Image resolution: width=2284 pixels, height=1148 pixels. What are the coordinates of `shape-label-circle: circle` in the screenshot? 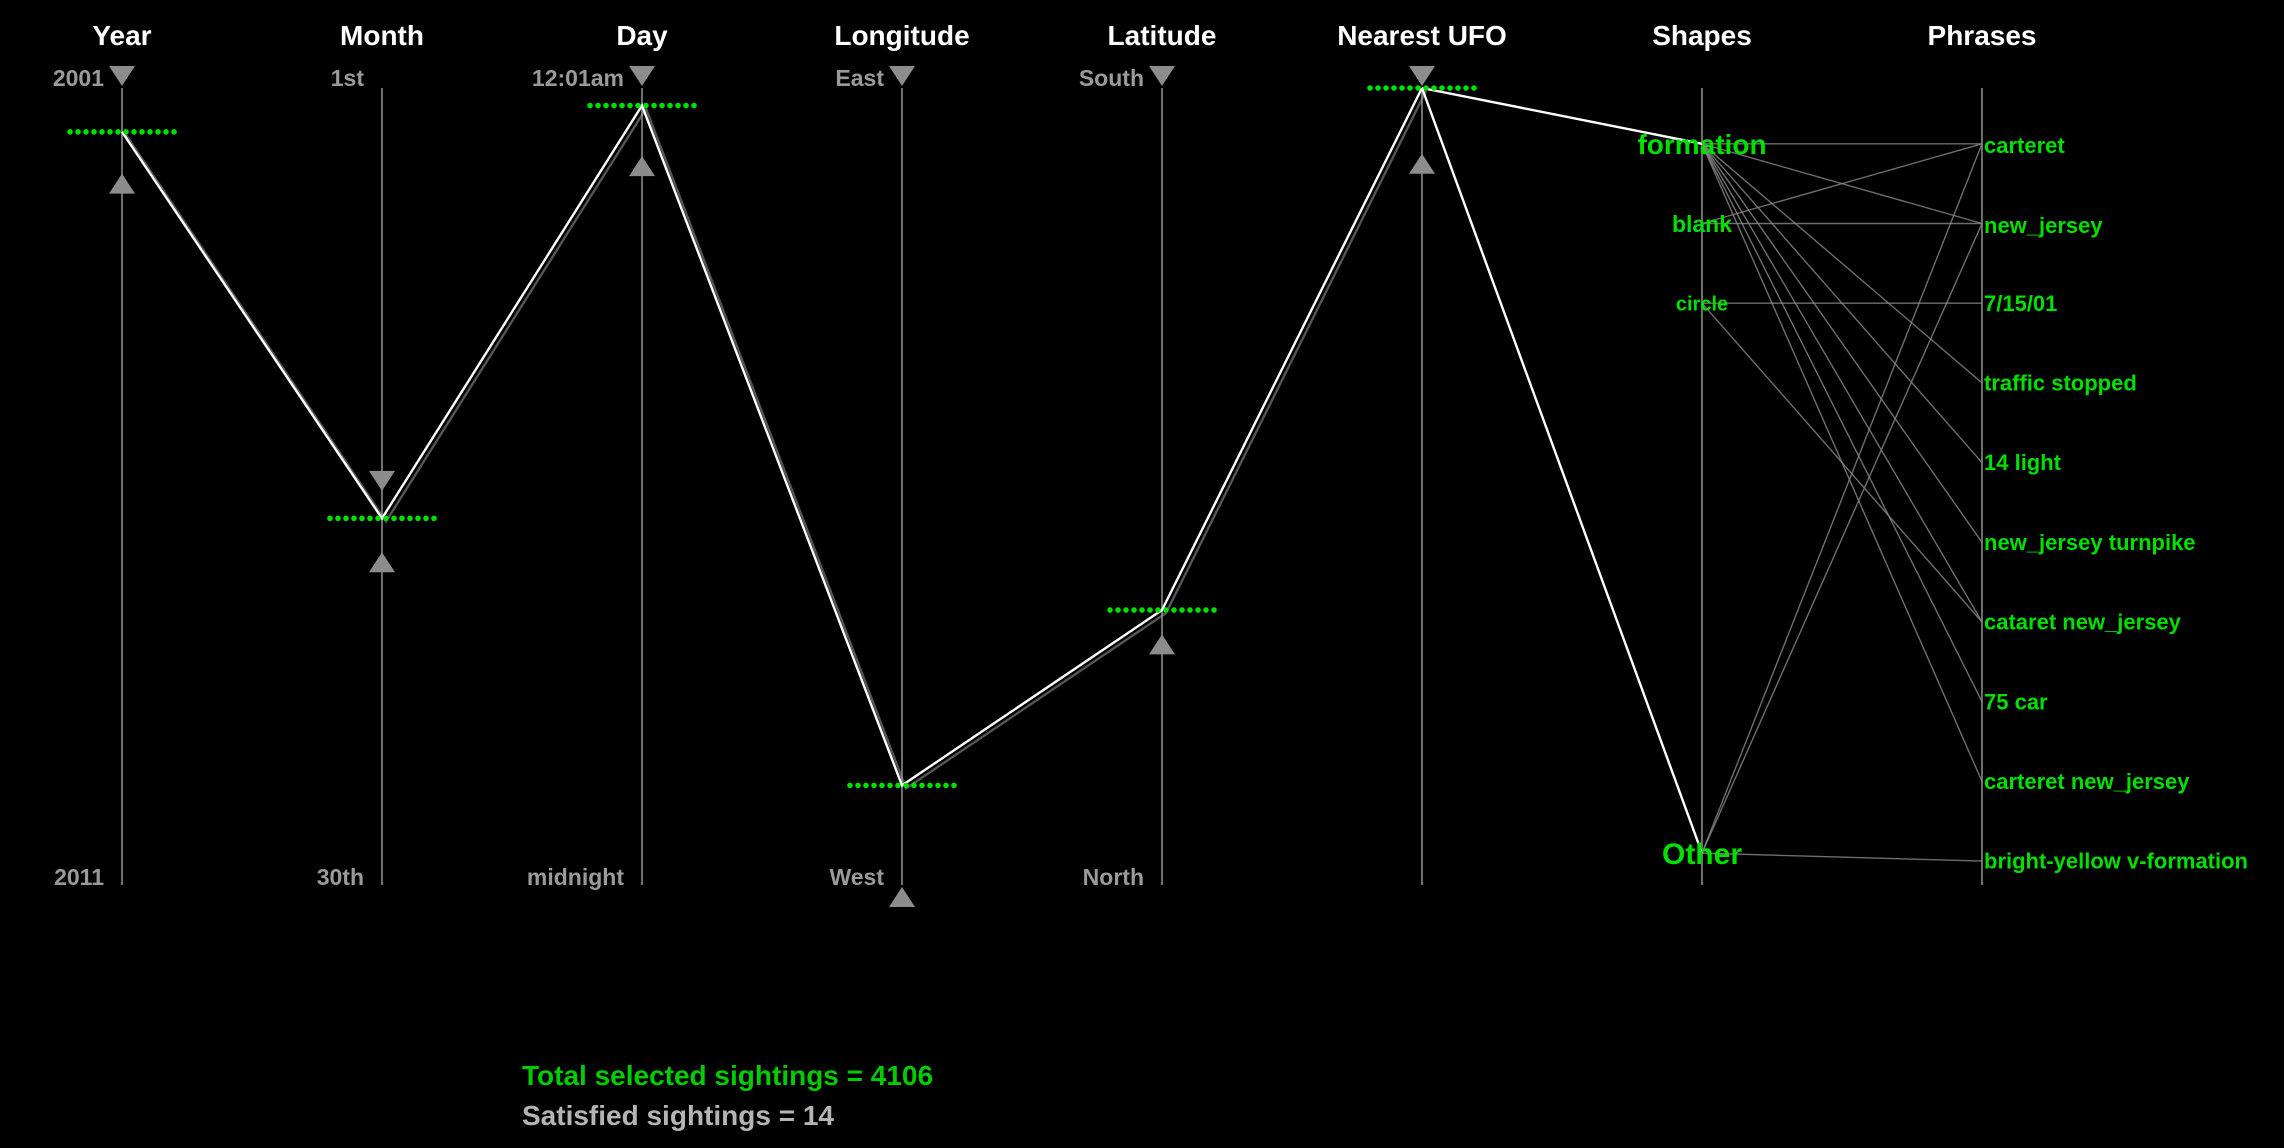 It's located at (1702, 304).